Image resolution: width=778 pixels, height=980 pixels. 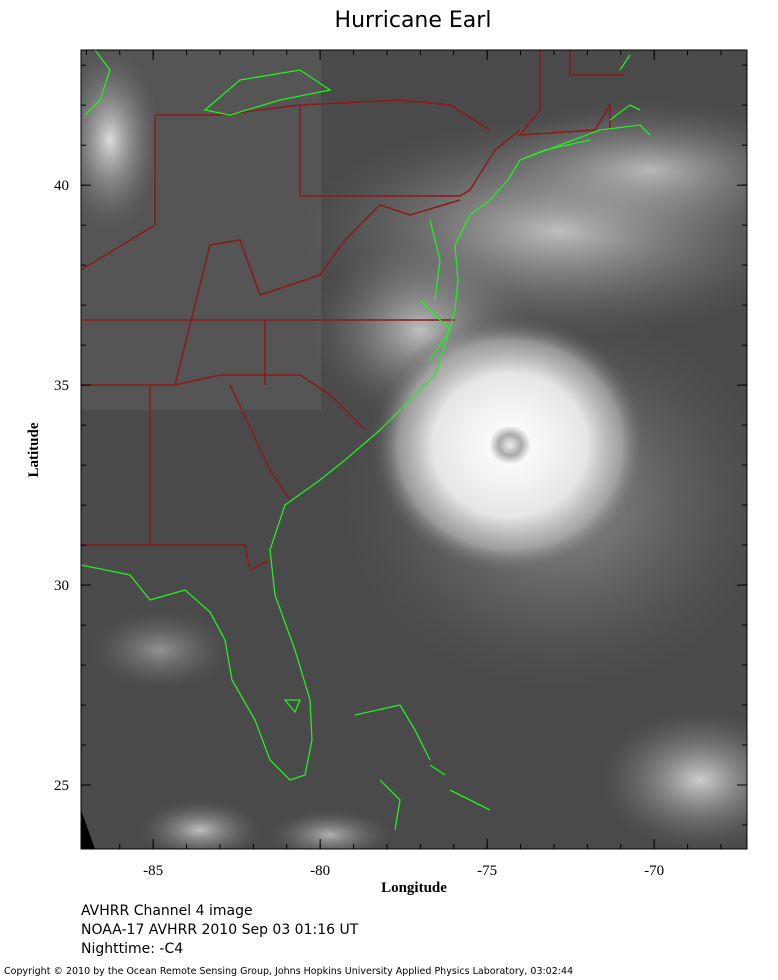 What do you see at coordinates (132, 949) in the screenshot?
I see `caption-line: Nighttime: -C4` at bounding box center [132, 949].